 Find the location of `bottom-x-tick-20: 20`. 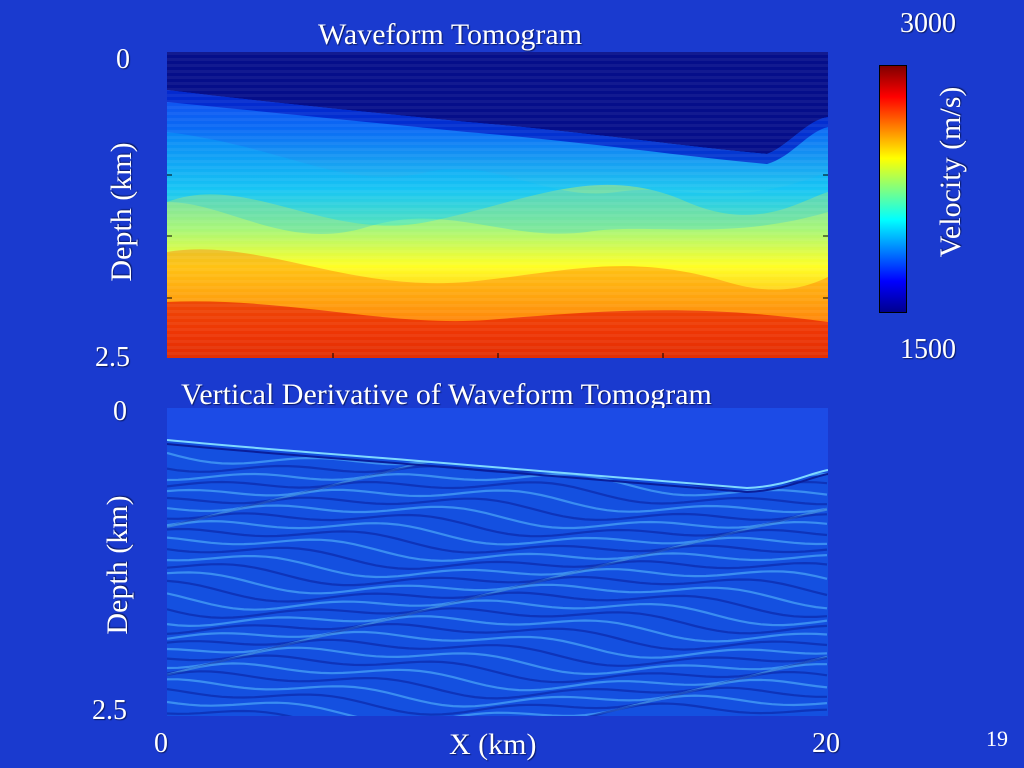

bottom-x-tick-20: 20 is located at coordinates (826, 743).